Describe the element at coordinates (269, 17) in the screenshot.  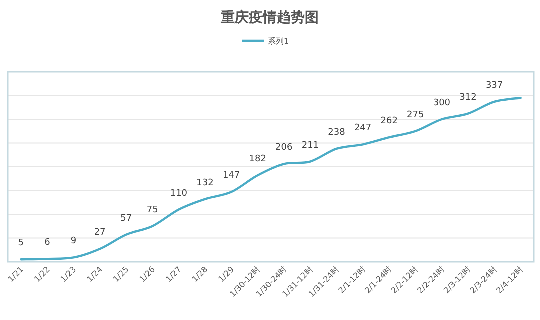
I see `chart-title: 重庆疫情趋势图` at that location.